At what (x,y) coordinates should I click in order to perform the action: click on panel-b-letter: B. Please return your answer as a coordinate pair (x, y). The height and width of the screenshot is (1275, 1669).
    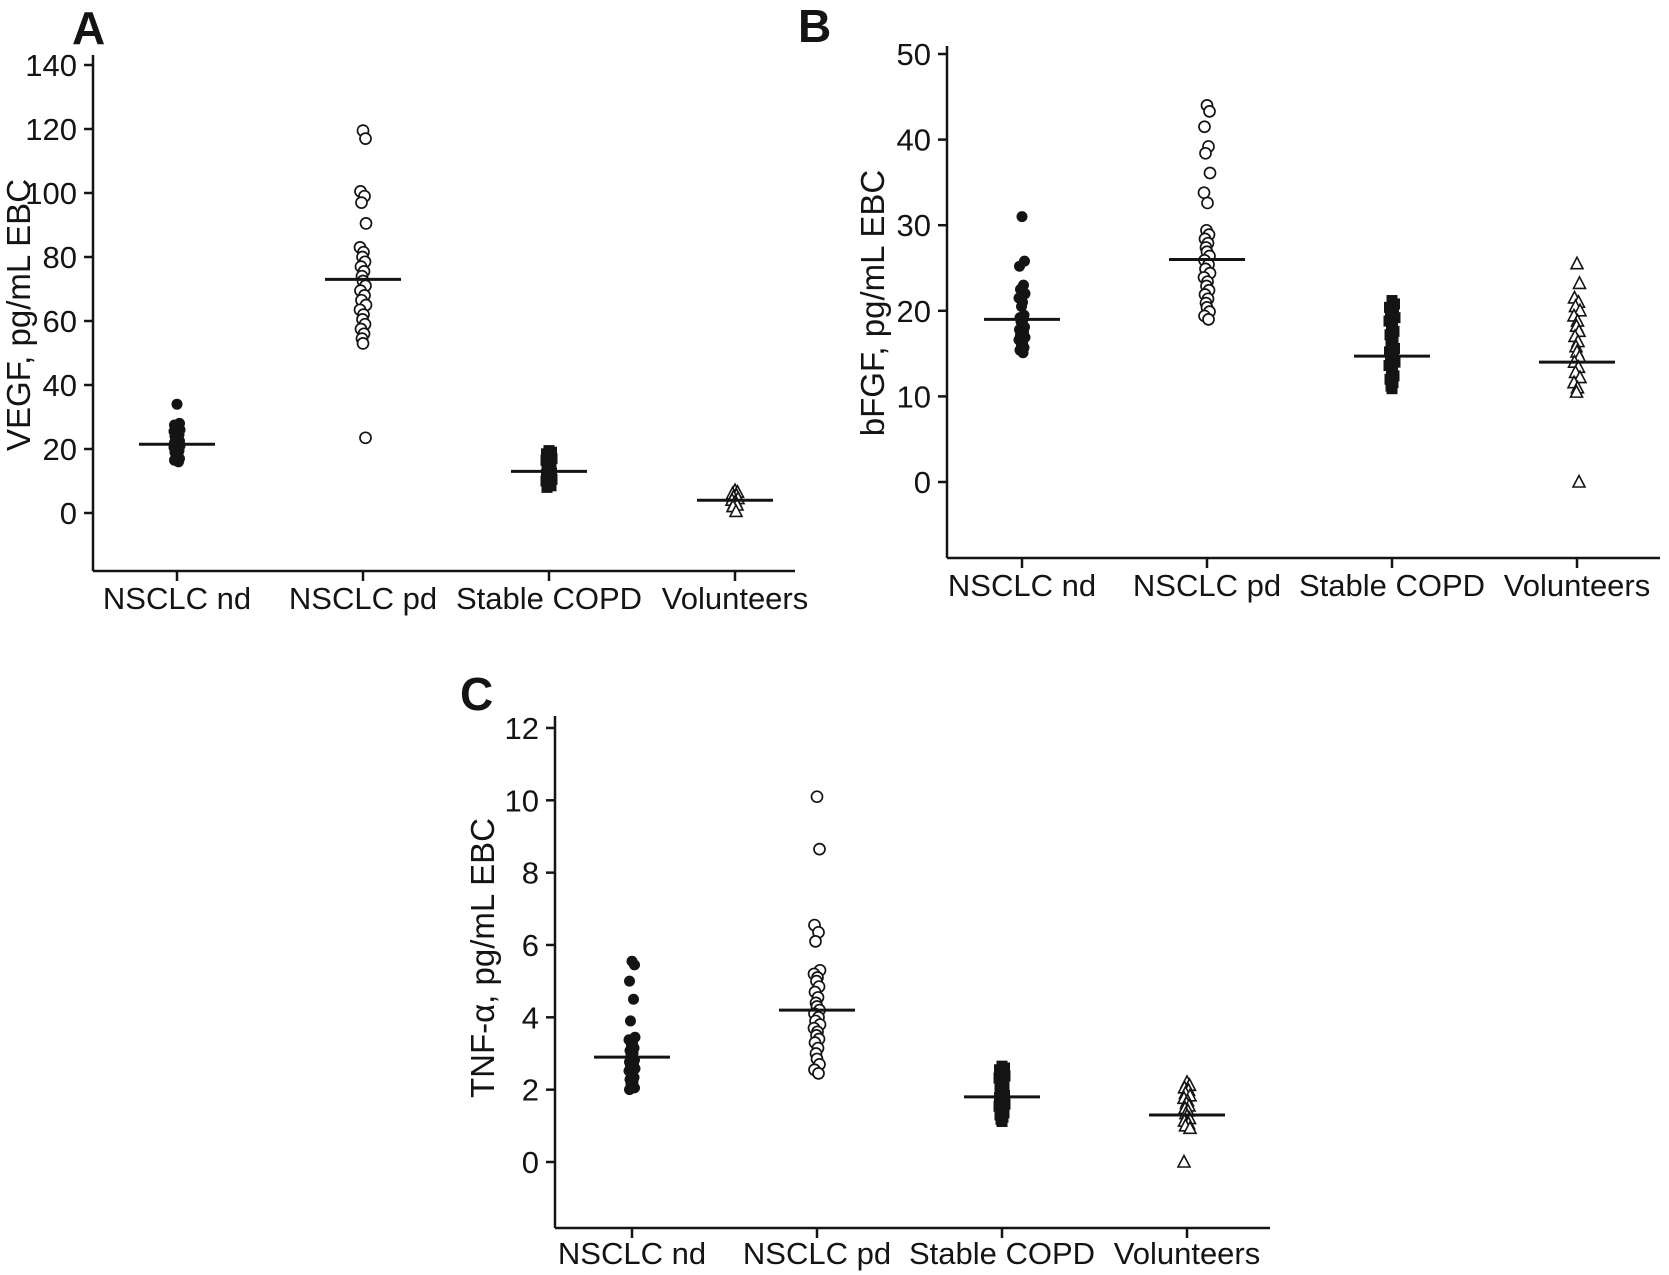
    Looking at the image, I should click on (814, 26).